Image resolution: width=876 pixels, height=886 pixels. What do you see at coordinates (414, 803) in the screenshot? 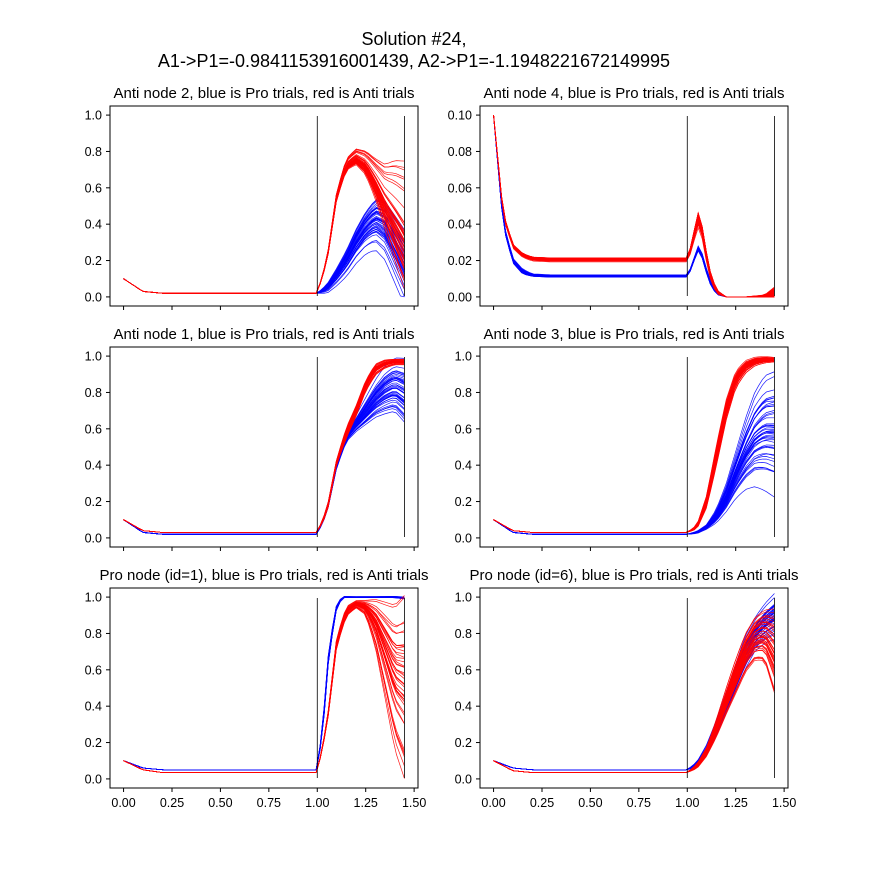
I see `x-tick-label: 1.50` at bounding box center [414, 803].